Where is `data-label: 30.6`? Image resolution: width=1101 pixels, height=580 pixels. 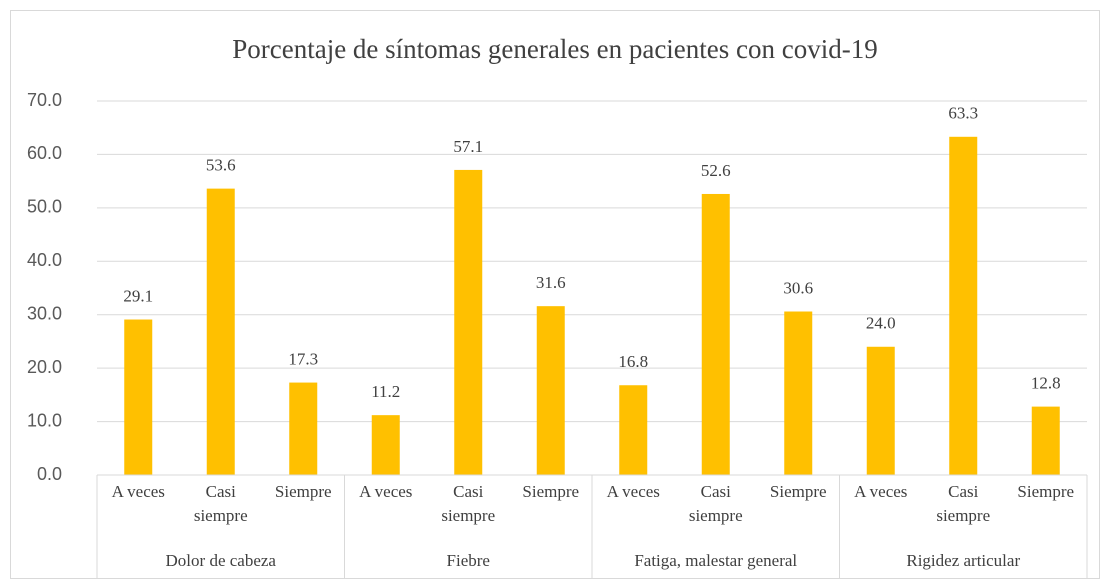 data-label: 30.6 is located at coordinates (798, 287).